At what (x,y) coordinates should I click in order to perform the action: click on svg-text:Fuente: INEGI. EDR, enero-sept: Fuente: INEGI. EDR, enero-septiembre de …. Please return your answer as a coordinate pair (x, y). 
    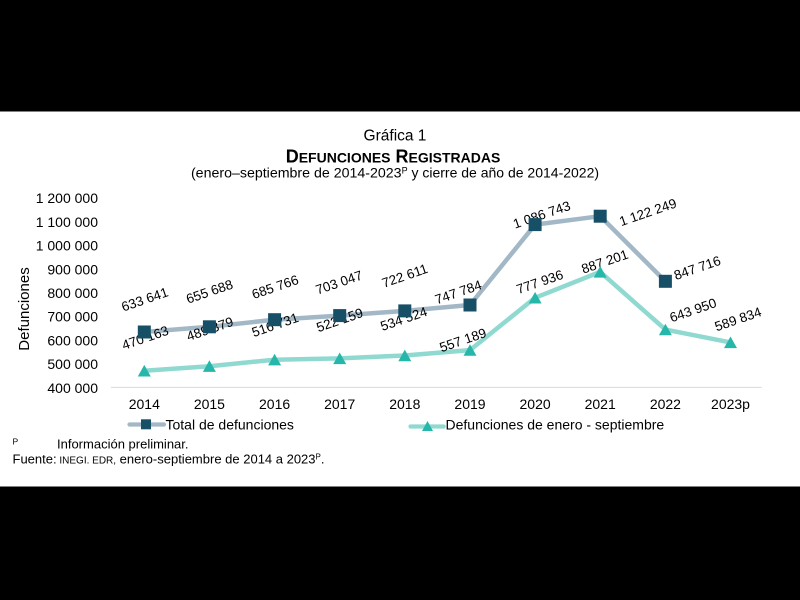
    Looking at the image, I should click on (169, 459).